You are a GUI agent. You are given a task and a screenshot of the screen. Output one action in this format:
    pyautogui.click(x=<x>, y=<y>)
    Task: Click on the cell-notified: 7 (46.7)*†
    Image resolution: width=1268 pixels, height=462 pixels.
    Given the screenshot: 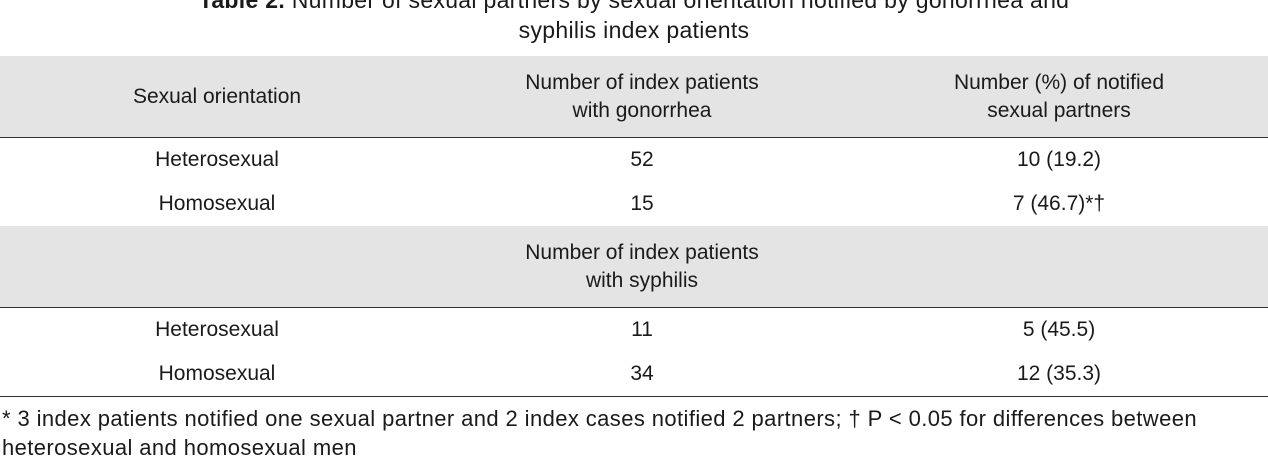 What is the action you would take?
    pyautogui.click(x=1059, y=203)
    